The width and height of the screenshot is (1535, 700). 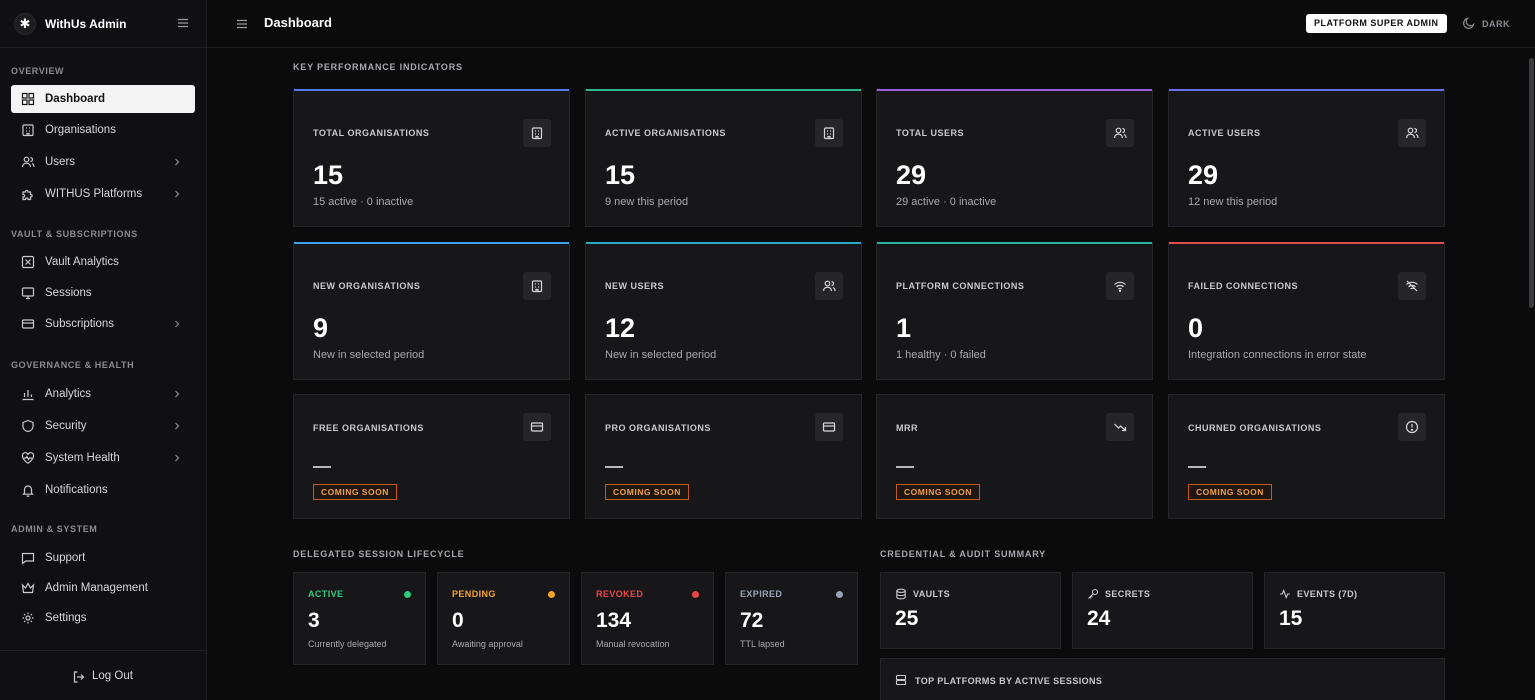 What do you see at coordinates (661, 355) in the screenshot?
I see `kpi-subtext: New in selected period` at bounding box center [661, 355].